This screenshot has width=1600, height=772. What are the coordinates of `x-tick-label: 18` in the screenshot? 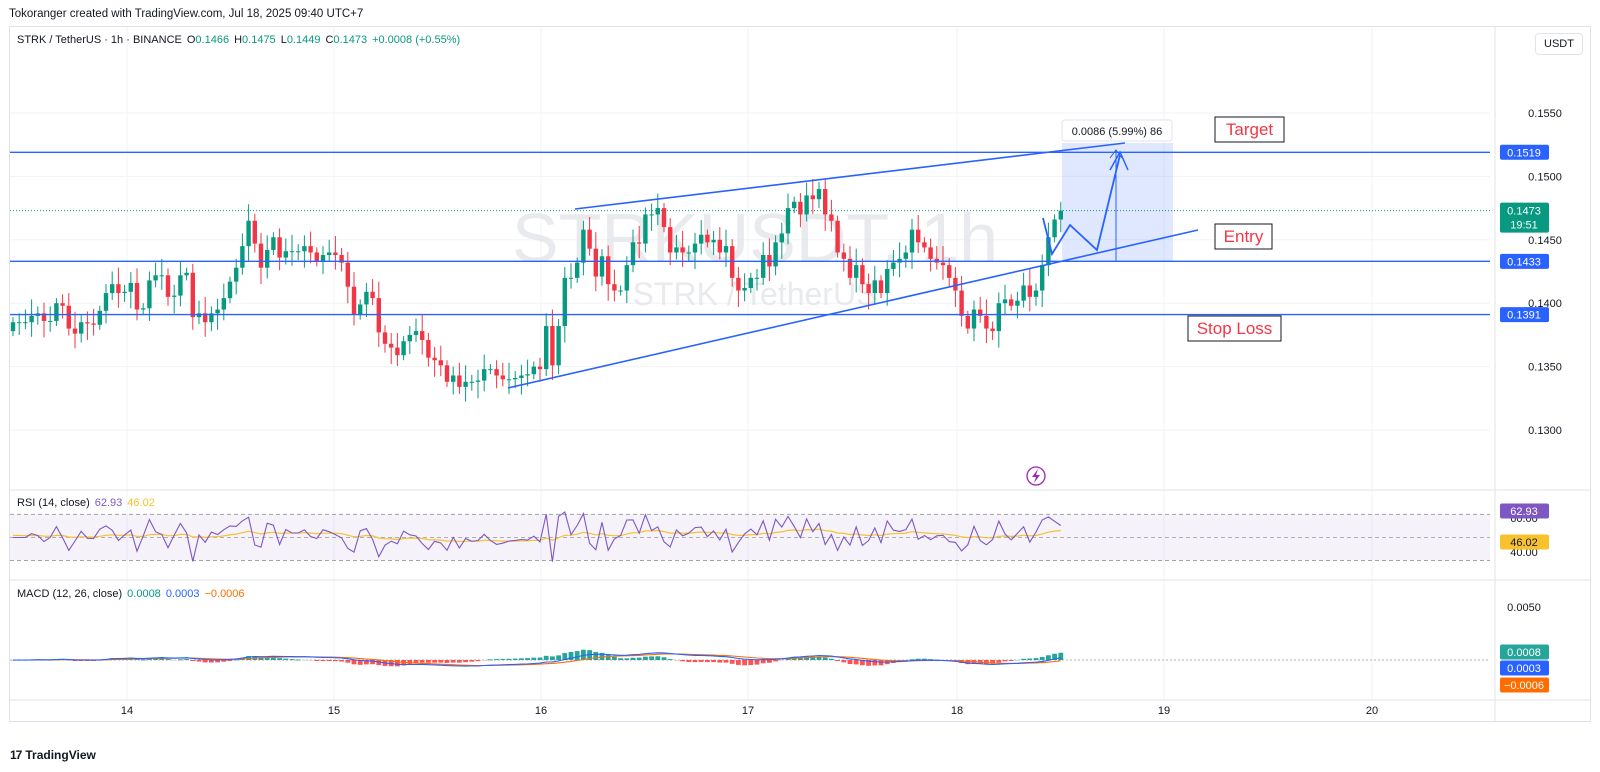 It's located at (957, 711).